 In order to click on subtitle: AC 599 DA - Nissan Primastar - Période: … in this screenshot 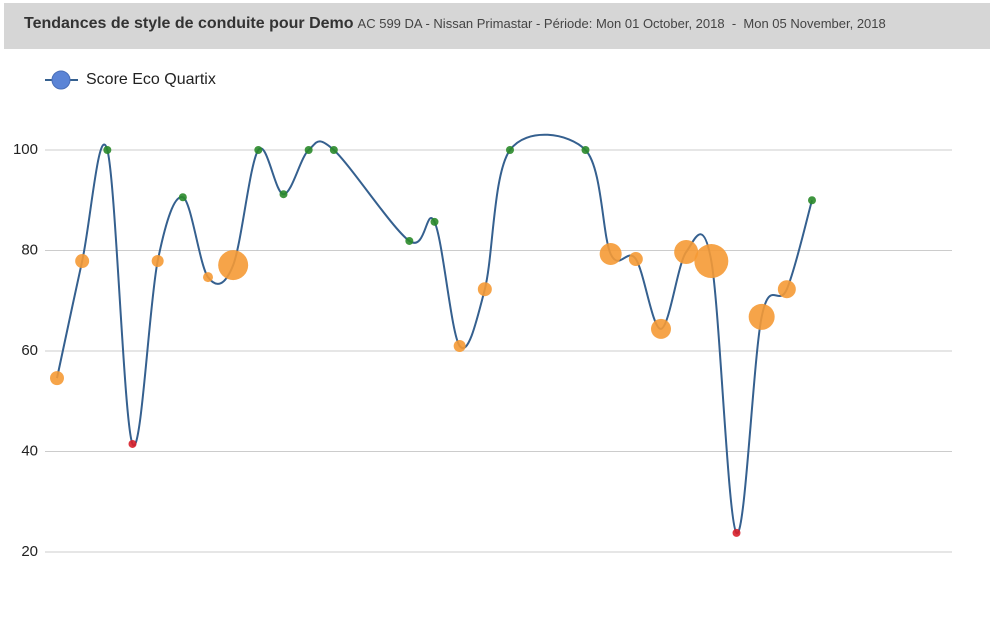, I will do `click(621, 23)`.